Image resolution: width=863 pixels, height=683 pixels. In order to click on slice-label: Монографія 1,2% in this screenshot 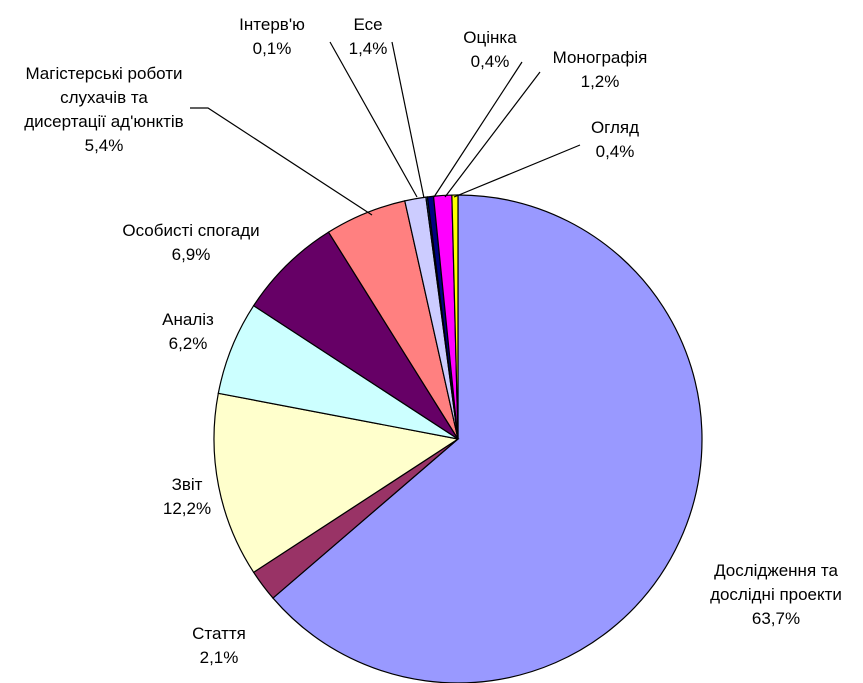, I will do `click(600, 70)`.